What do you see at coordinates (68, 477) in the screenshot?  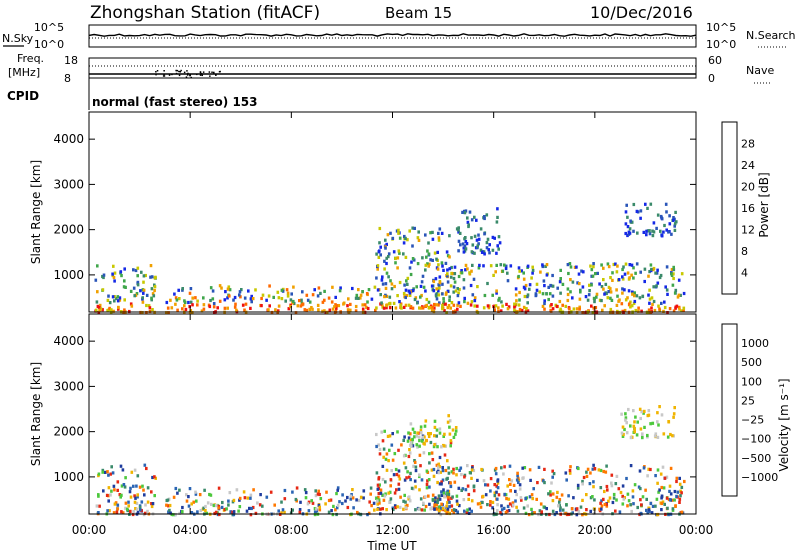 I see `y-tick-label: 1000` at bounding box center [68, 477].